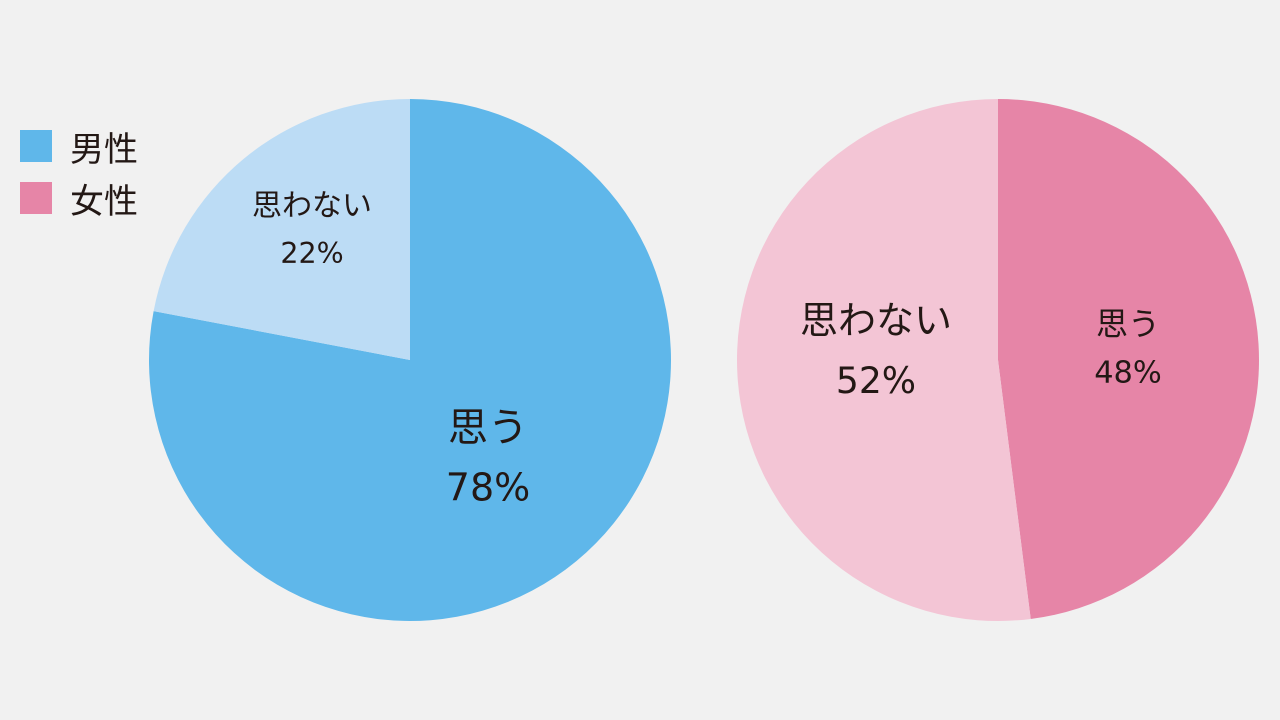  I want to click on pie-male-slice-1-value: 22%, so click(311, 253).